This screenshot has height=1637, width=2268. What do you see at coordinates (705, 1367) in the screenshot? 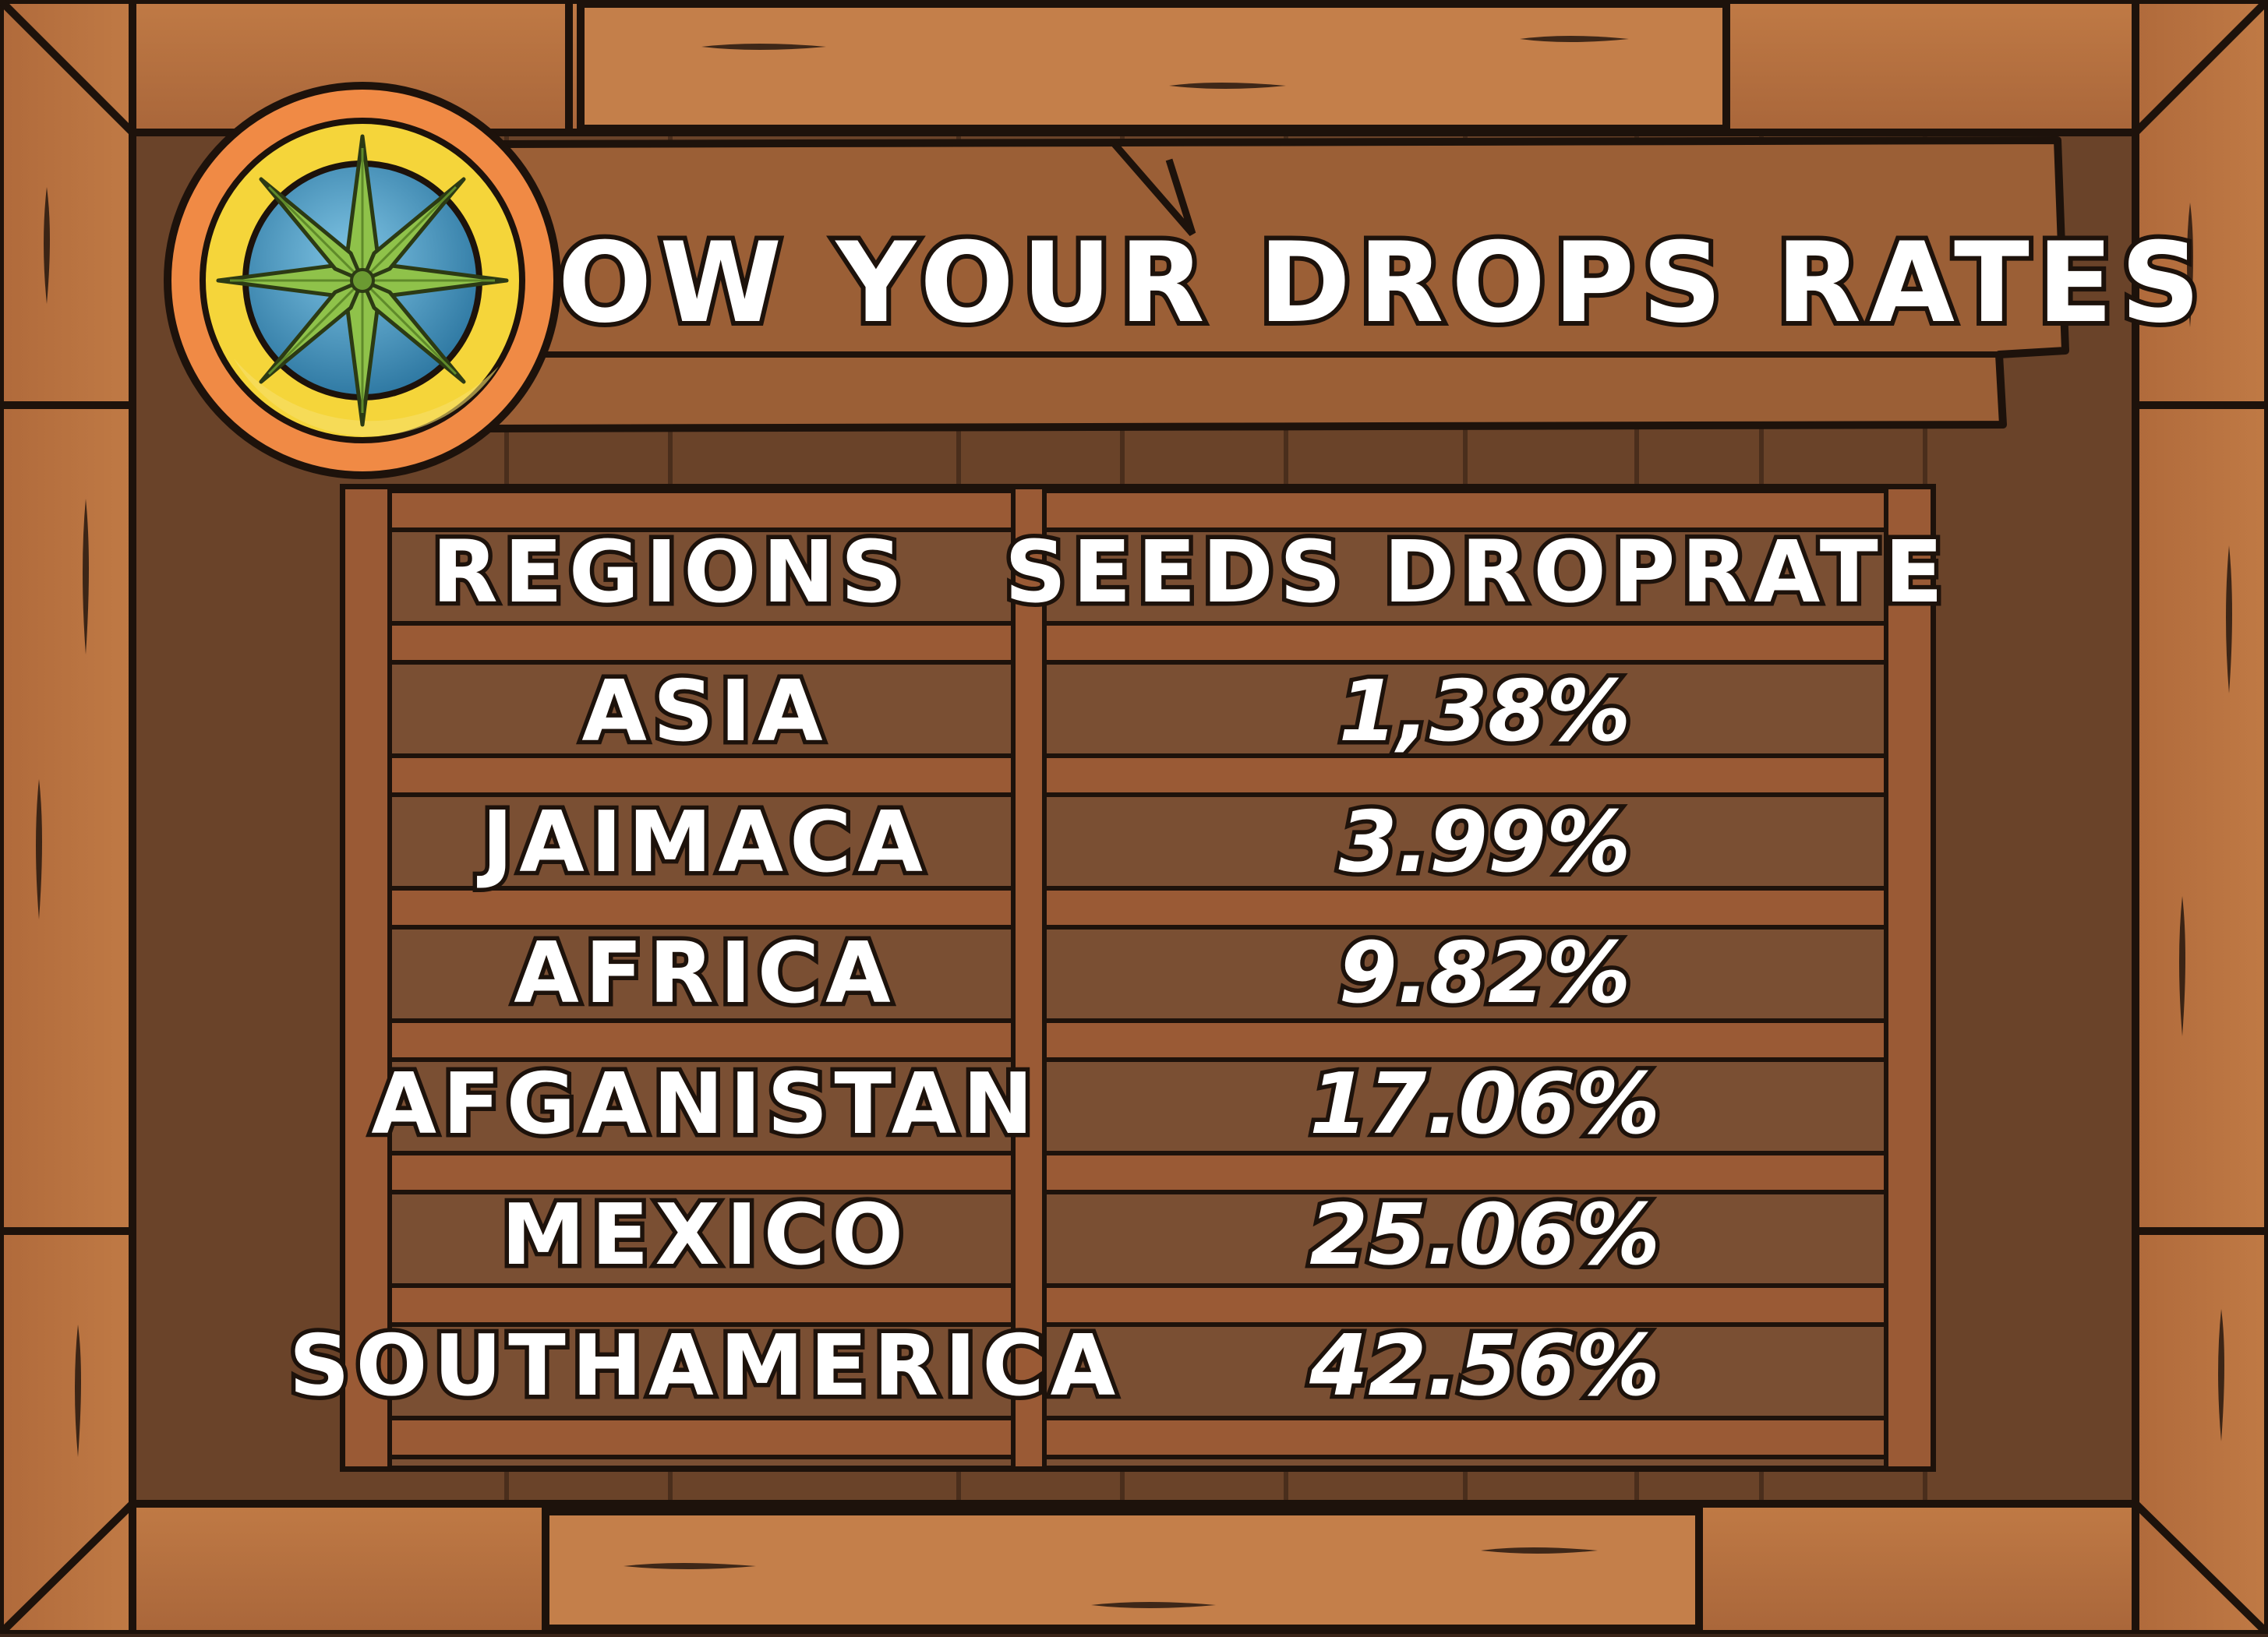
I see `region-cell: SOUTHAMERICA` at bounding box center [705, 1367].